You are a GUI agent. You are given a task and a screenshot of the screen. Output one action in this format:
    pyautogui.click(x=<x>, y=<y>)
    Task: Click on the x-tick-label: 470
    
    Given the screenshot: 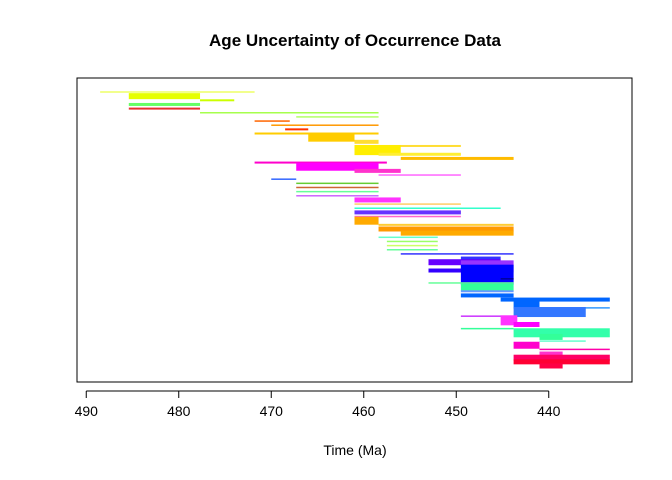 What is the action you would take?
    pyautogui.click(x=272, y=411)
    